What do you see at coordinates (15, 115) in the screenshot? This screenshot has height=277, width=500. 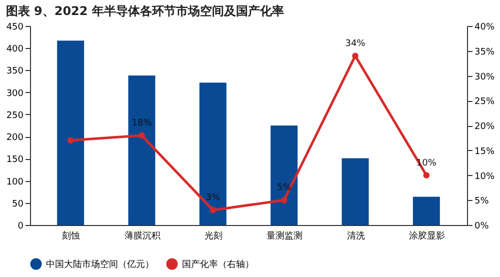 I see `y-tick-label: 250` at bounding box center [15, 115].